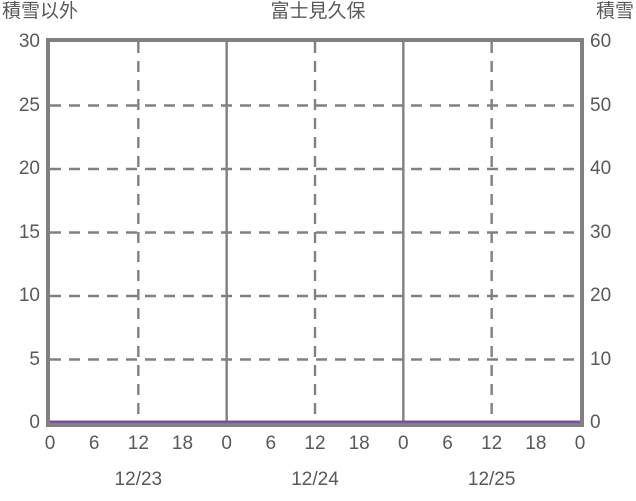 The height and width of the screenshot is (501, 636). I want to click on y-axis-right-tick: 10, so click(601, 359).